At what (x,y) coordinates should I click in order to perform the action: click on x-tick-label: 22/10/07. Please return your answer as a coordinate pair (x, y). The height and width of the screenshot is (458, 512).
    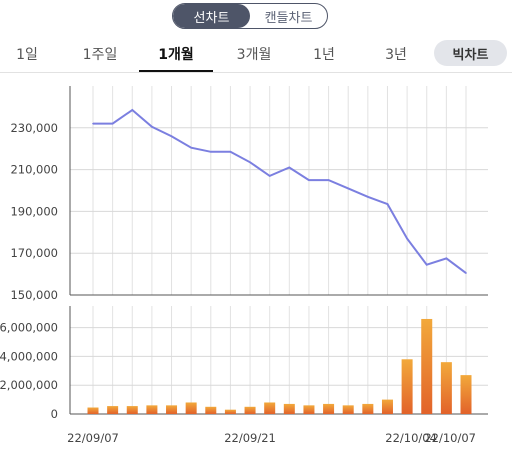
    Looking at the image, I should click on (450, 438).